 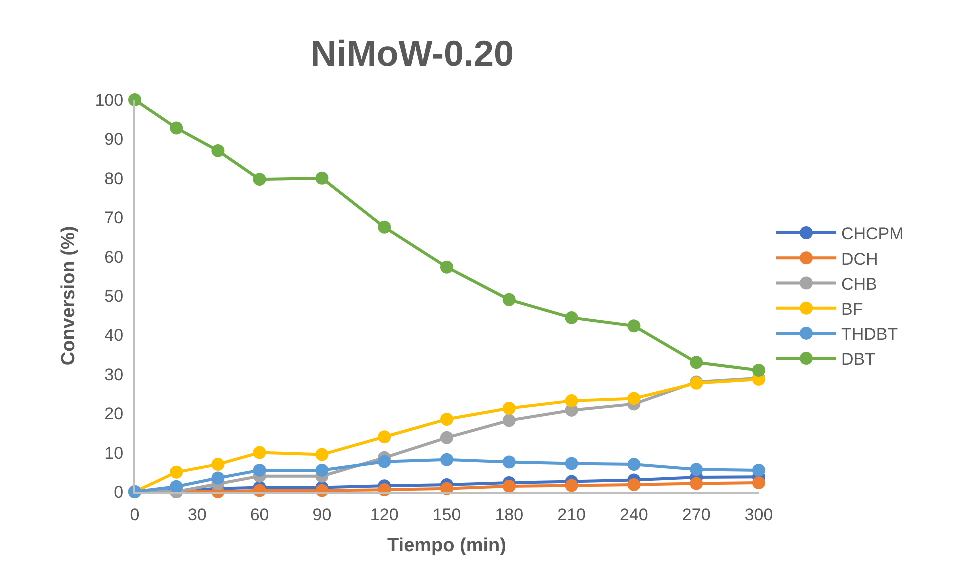 I want to click on y-tick-label: 50, so click(x=114, y=296).